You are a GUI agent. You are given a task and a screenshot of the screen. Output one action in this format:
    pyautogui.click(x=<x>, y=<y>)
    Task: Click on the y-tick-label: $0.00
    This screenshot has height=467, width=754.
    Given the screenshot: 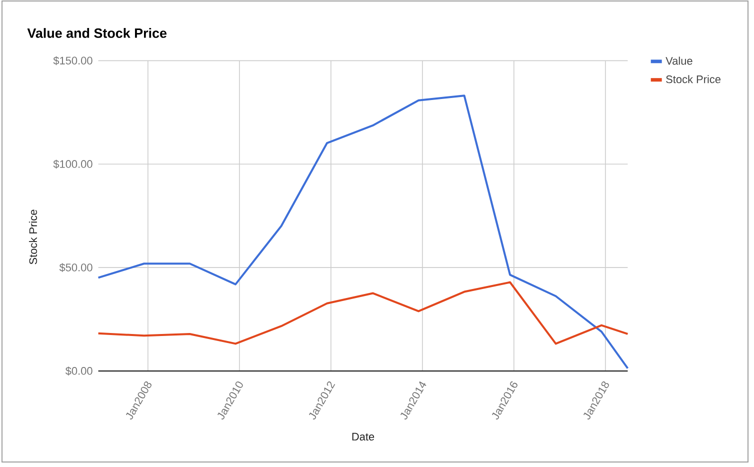 What is the action you would take?
    pyautogui.click(x=78, y=371)
    